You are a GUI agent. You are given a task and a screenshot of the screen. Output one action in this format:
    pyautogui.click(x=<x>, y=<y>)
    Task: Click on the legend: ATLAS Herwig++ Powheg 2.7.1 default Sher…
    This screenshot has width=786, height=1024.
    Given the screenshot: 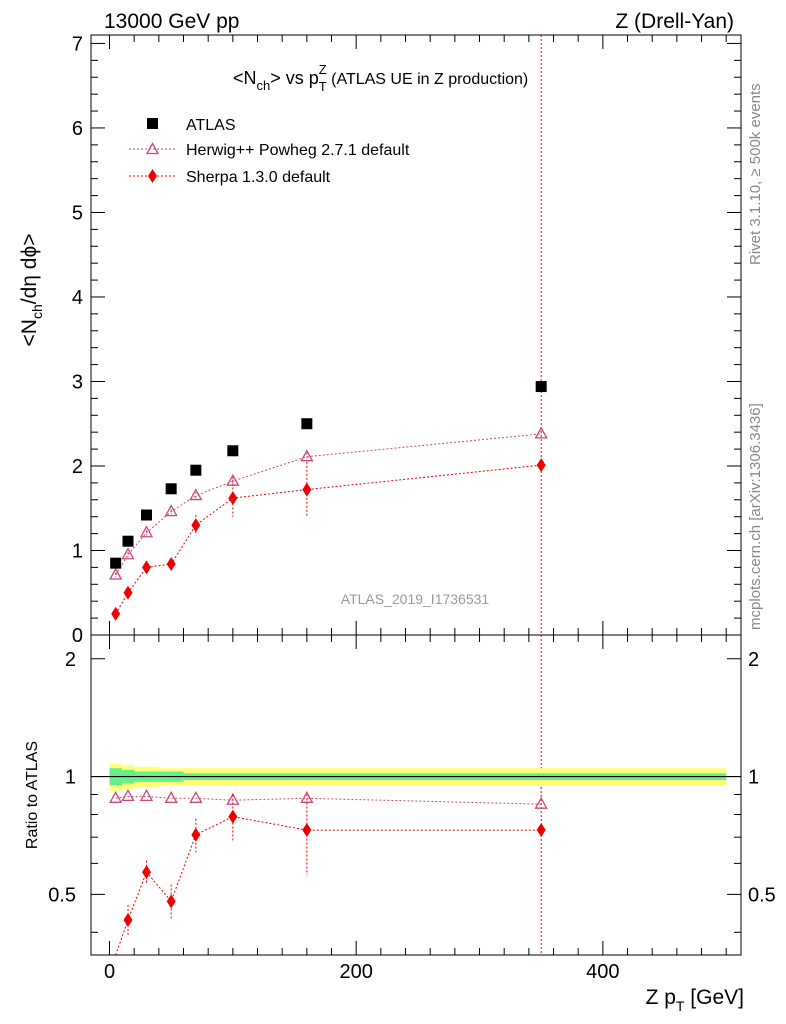 What is the action you would take?
    pyautogui.click(x=269, y=151)
    